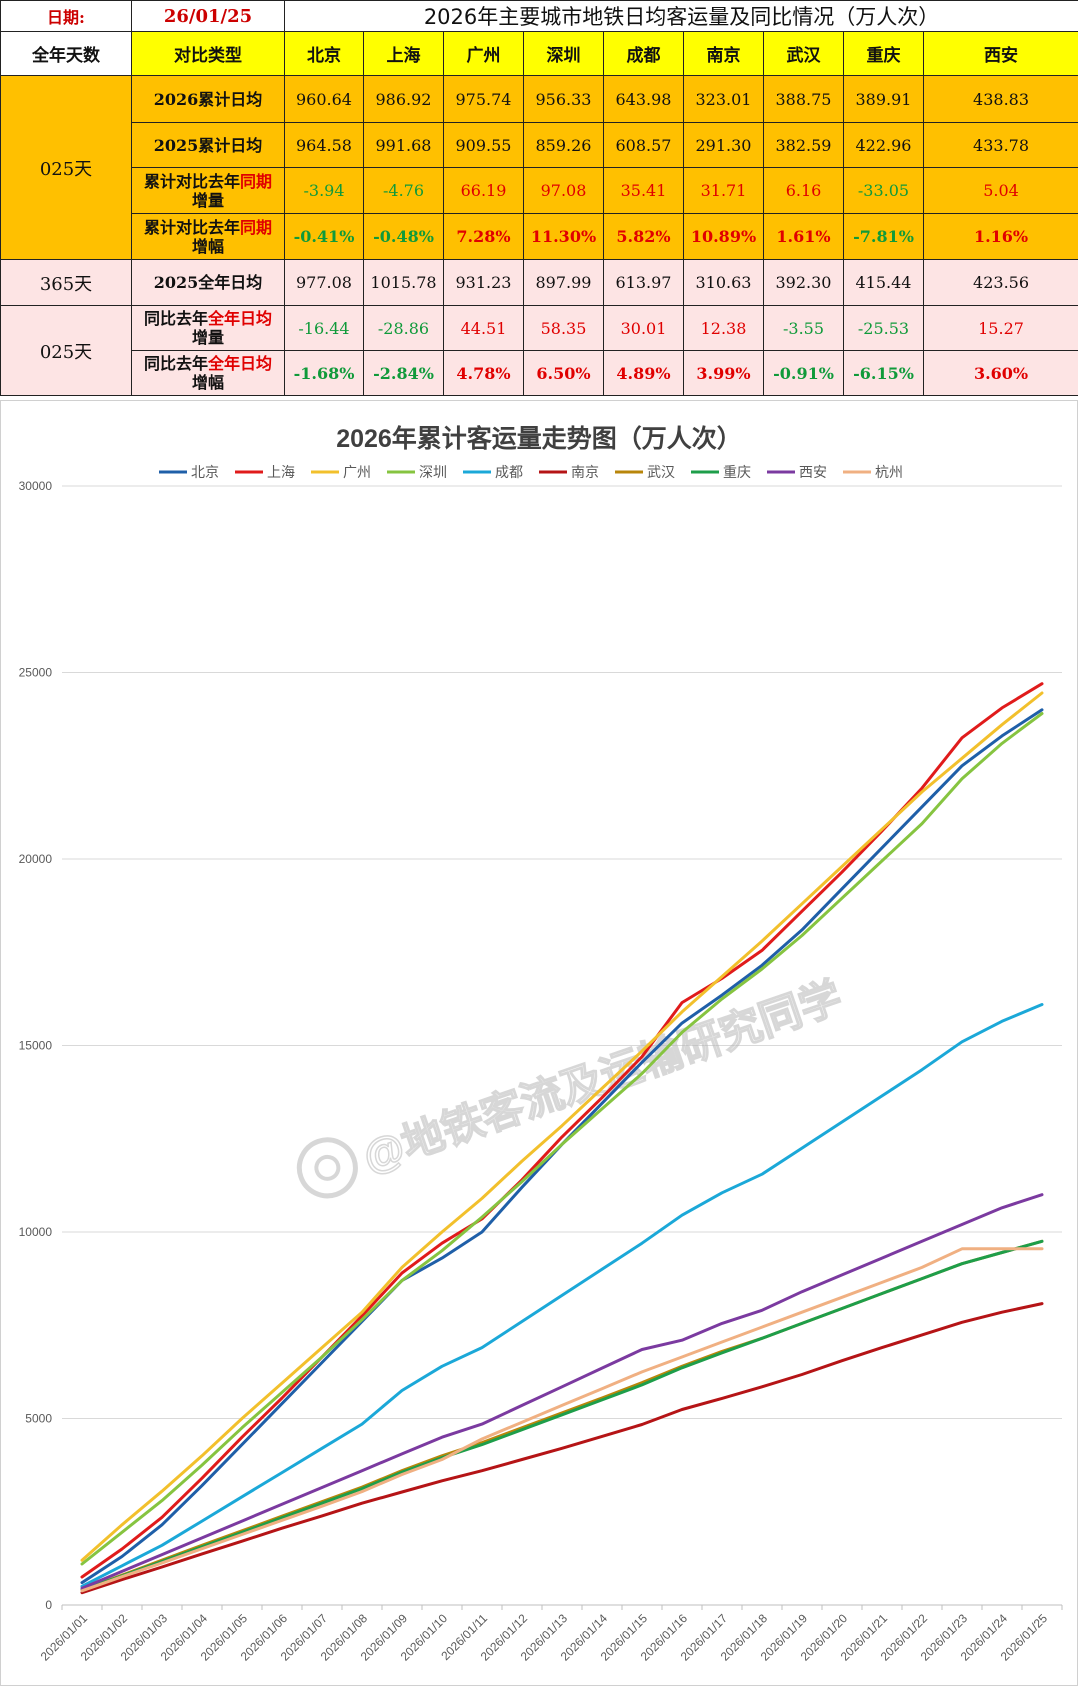 The image size is (1078, 1686). Describe the element at coordinates (531, 472) in the screenshot. I see `chart-legend: 北京 上海 广州 深圳 成都 南京 武汉 重庆 西安 杭州` at that location.